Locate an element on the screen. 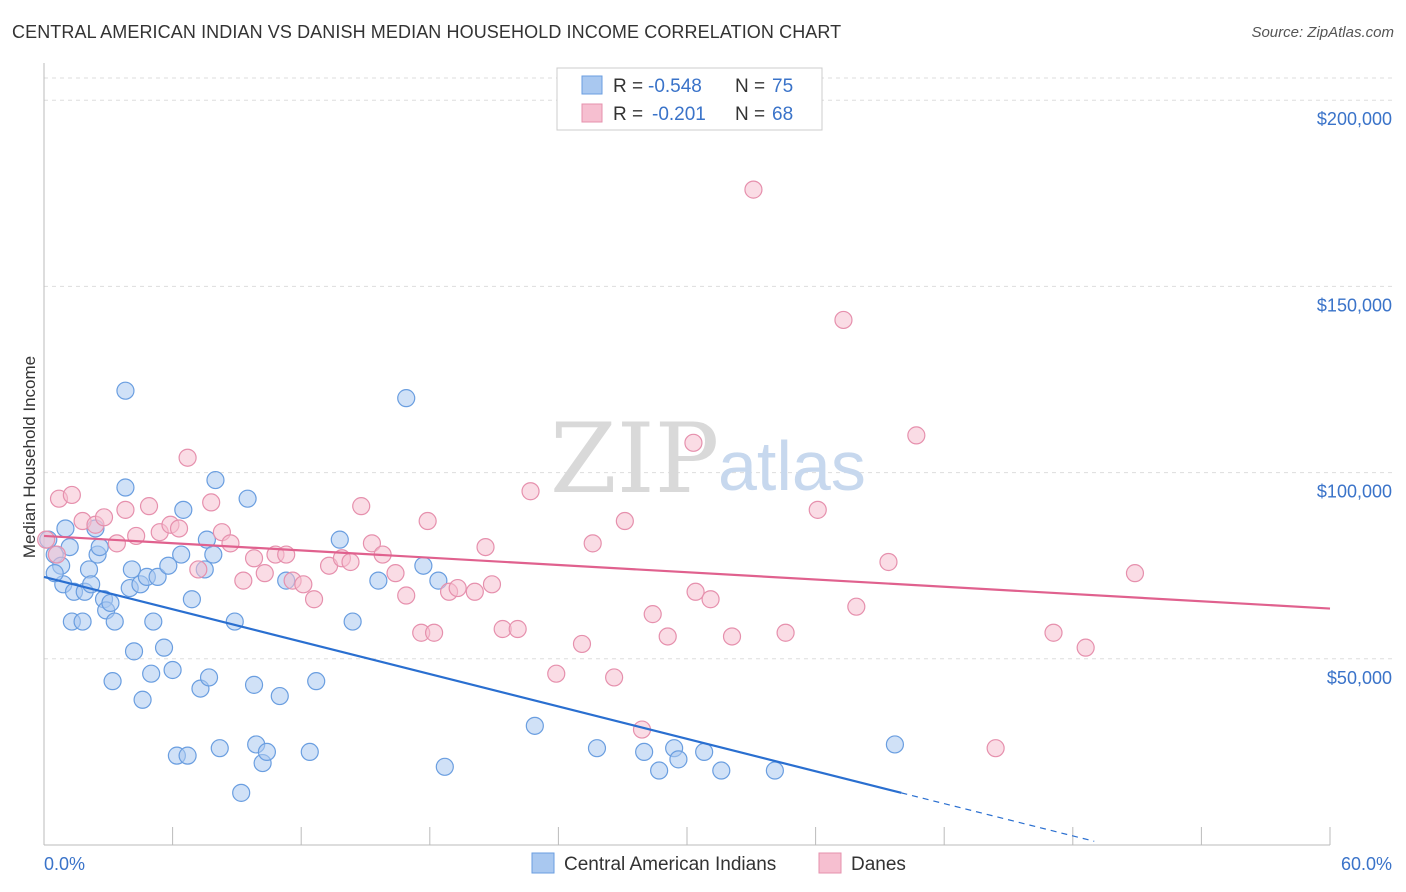 Image resolution: width=1406 pixels, height=892 pixels. legend-swatch-pink is located at coordinates (592, 113).